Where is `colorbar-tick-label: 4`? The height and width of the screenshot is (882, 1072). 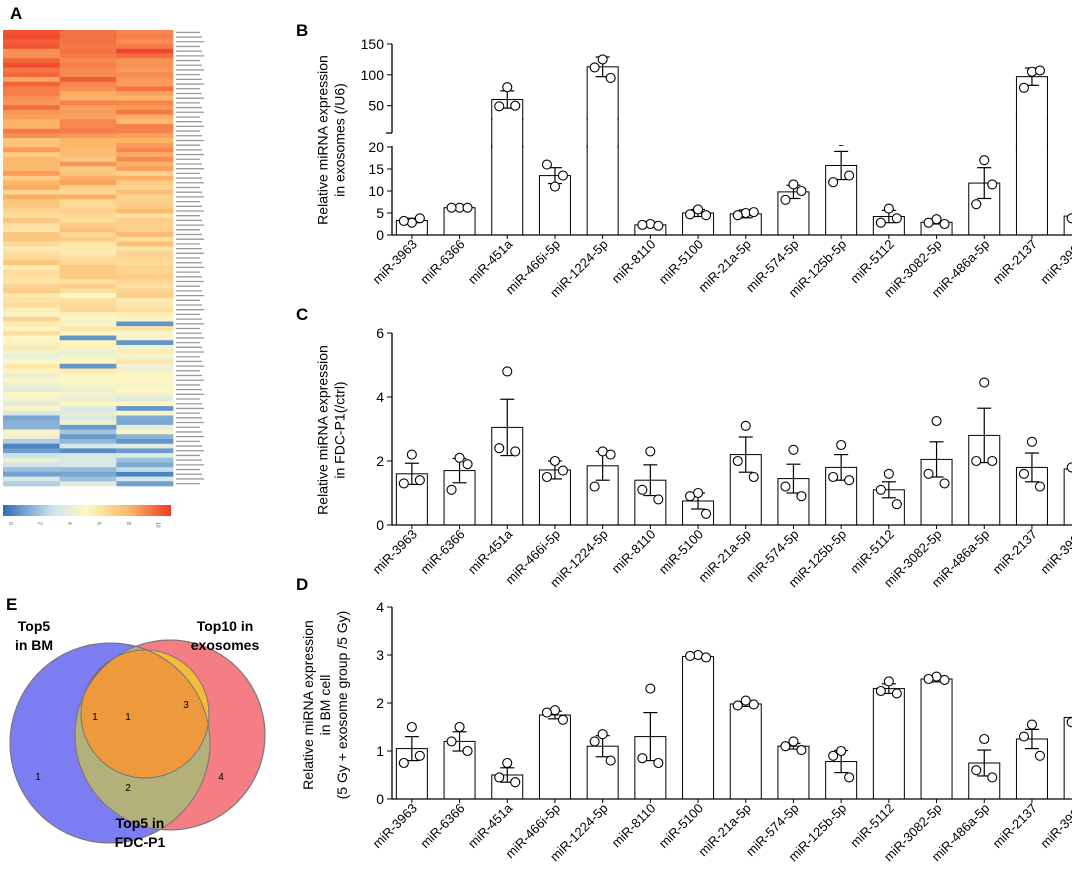
colorbar-tick-label: 4 is located at coordinates (69, 523).